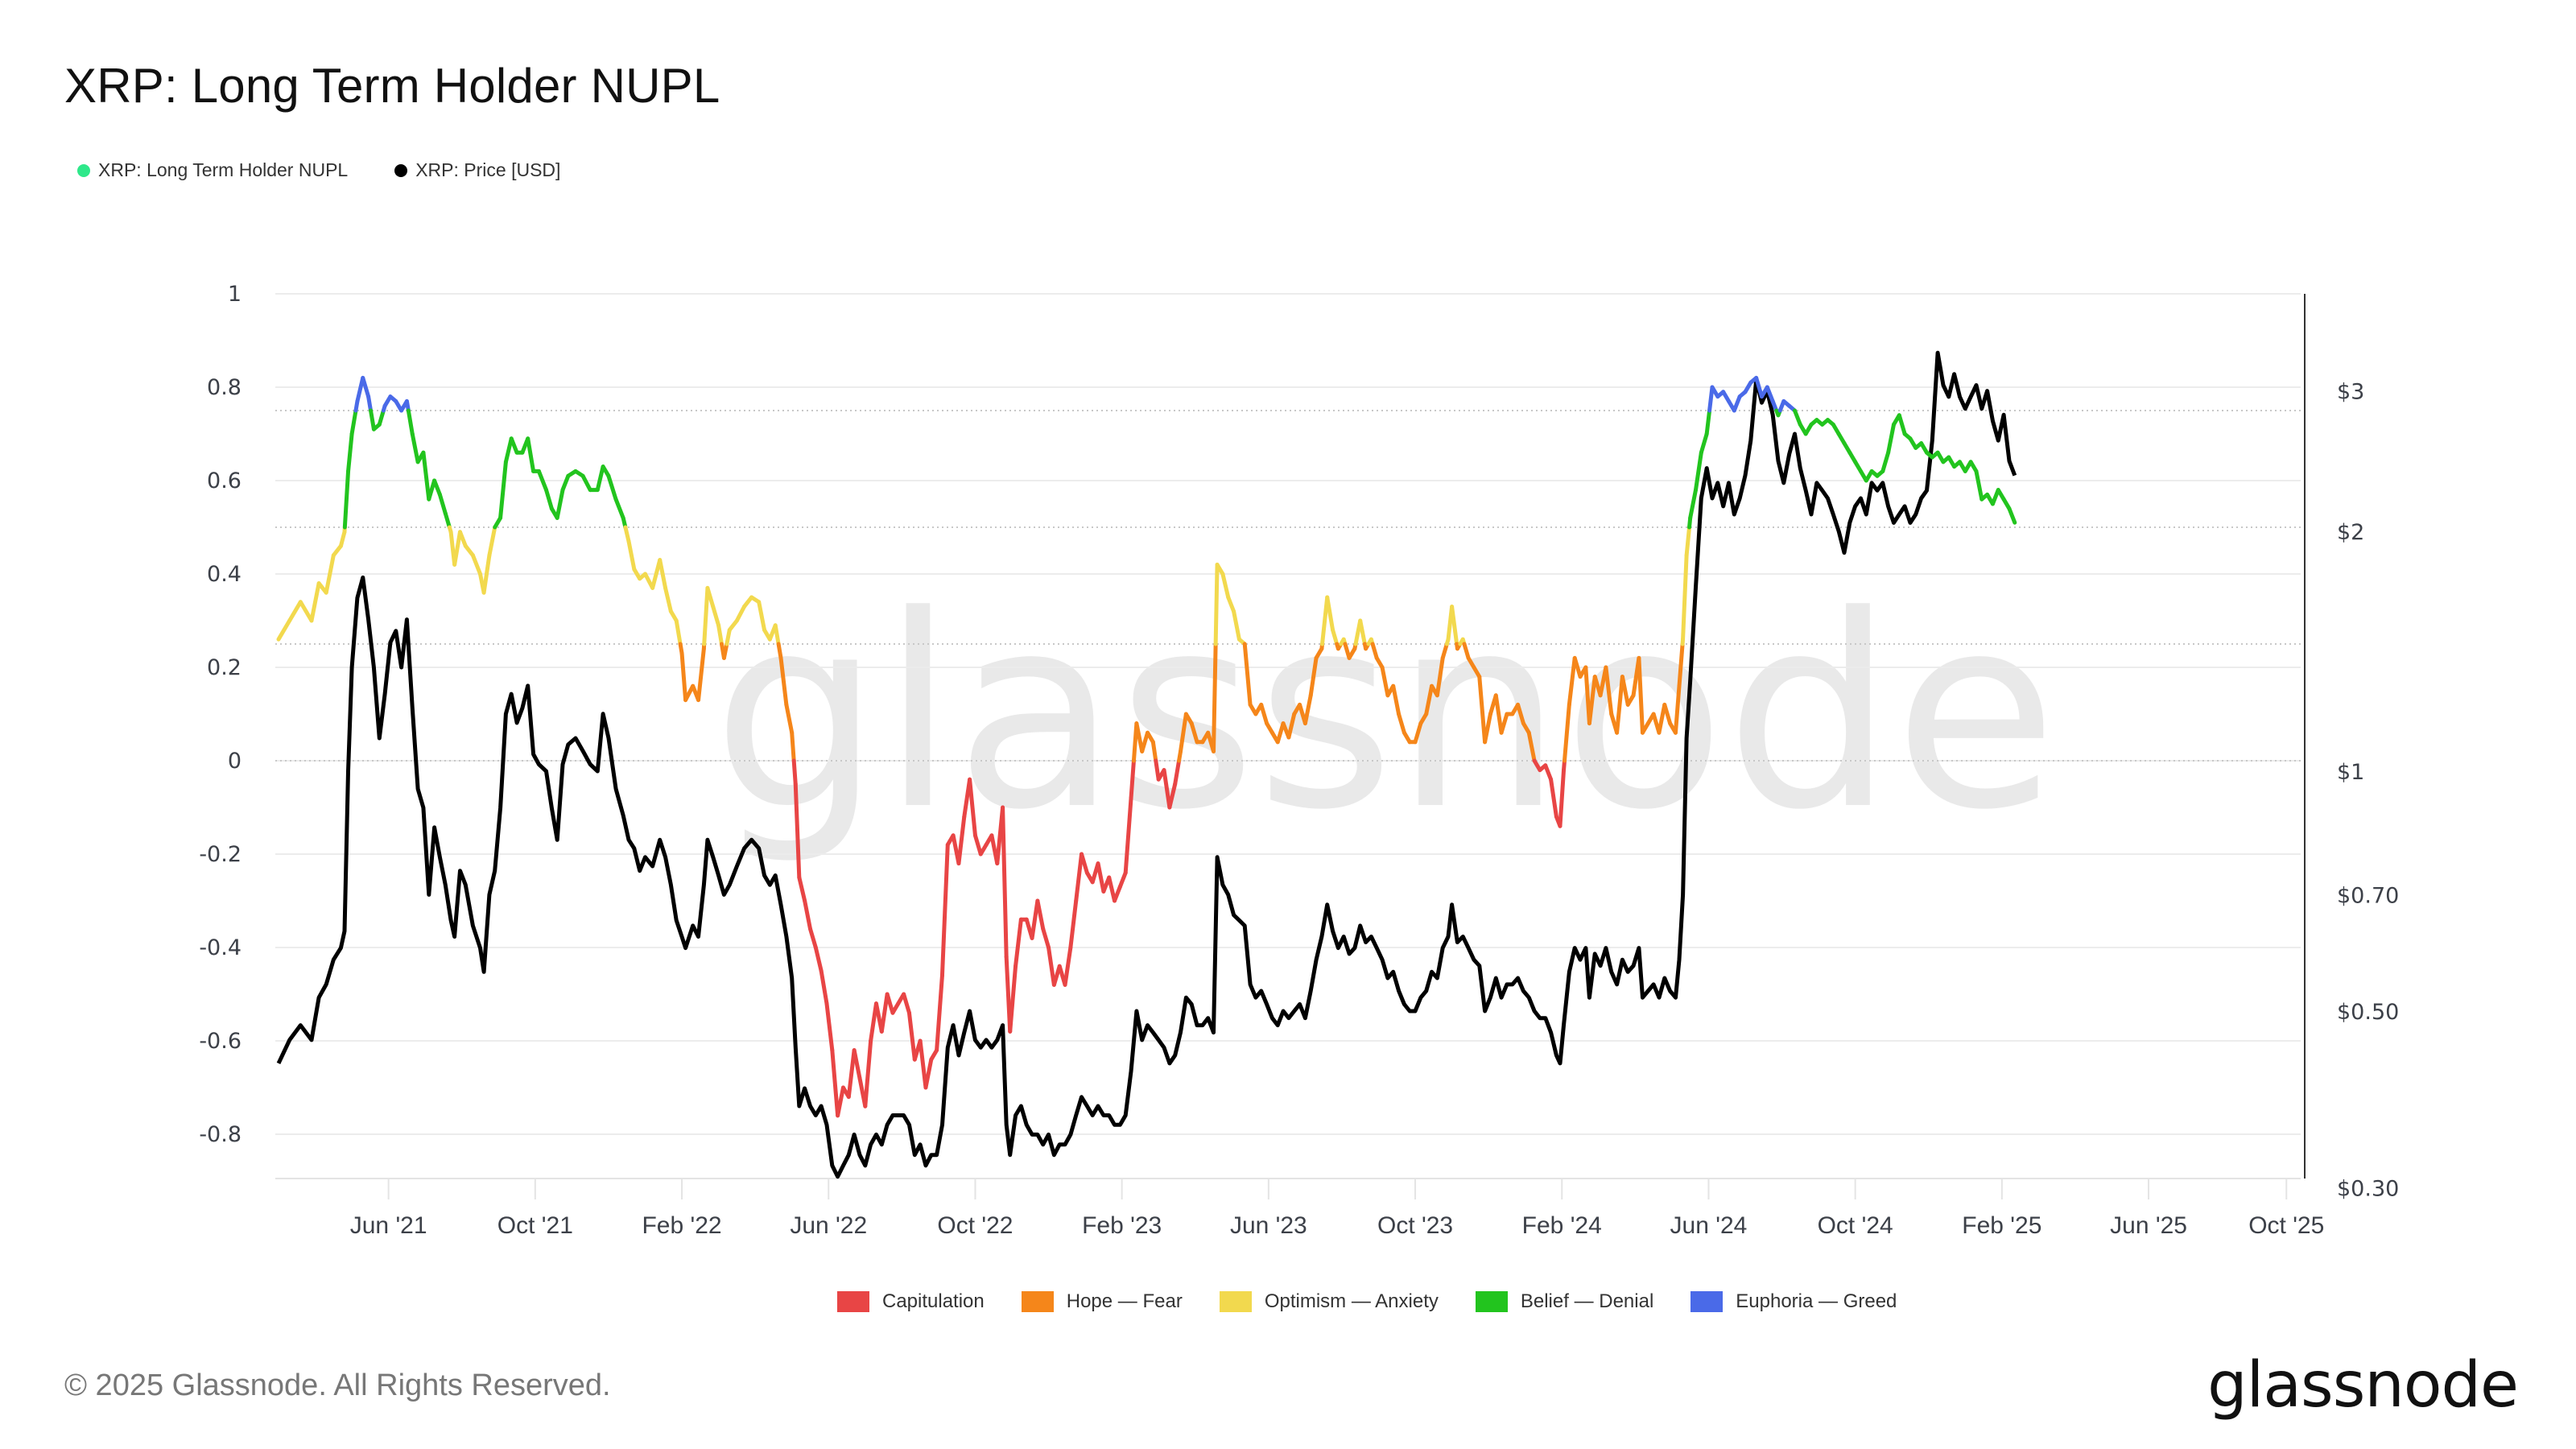 This screenshot has height=1449, width=2576. Describe the element at coordinates (1385, 713) in the screenshot. I see `watermark: glassnode` at that location.